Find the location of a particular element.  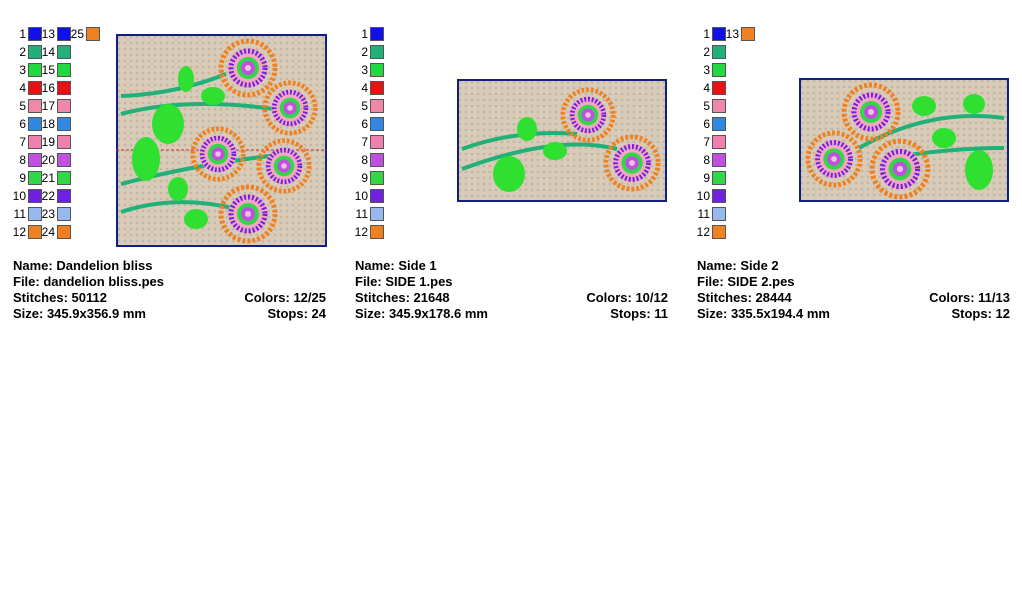

file-name: File: SIDE 1.pes is located at coordinates (404, 281).